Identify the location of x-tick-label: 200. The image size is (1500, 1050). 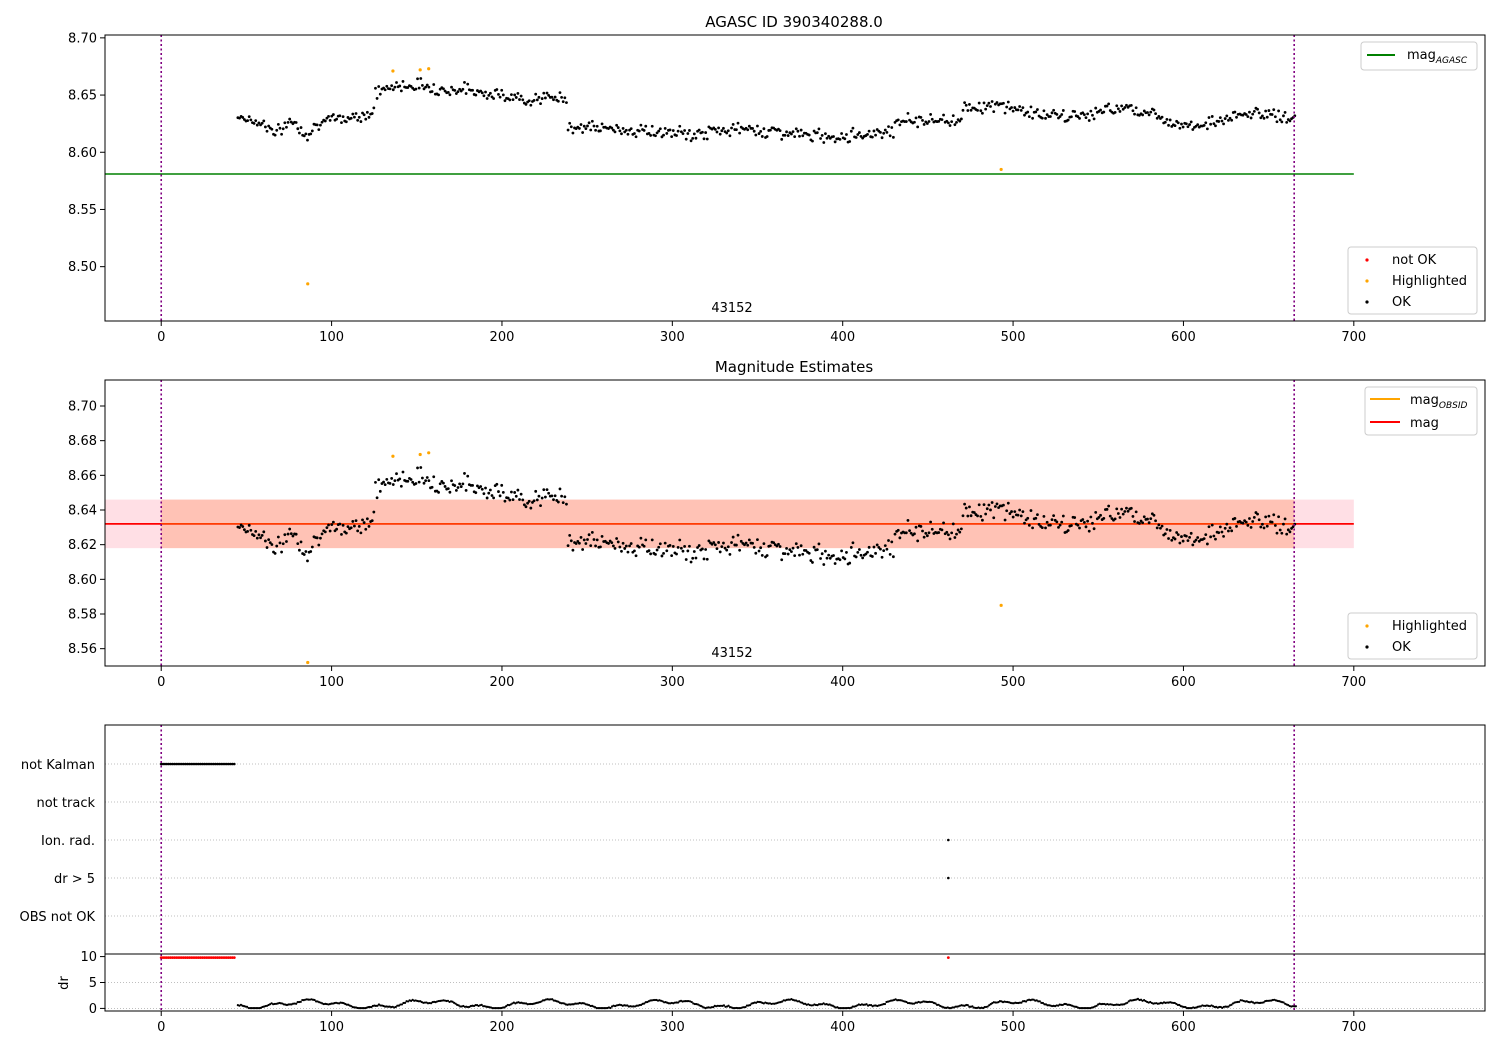
(502, 1027).